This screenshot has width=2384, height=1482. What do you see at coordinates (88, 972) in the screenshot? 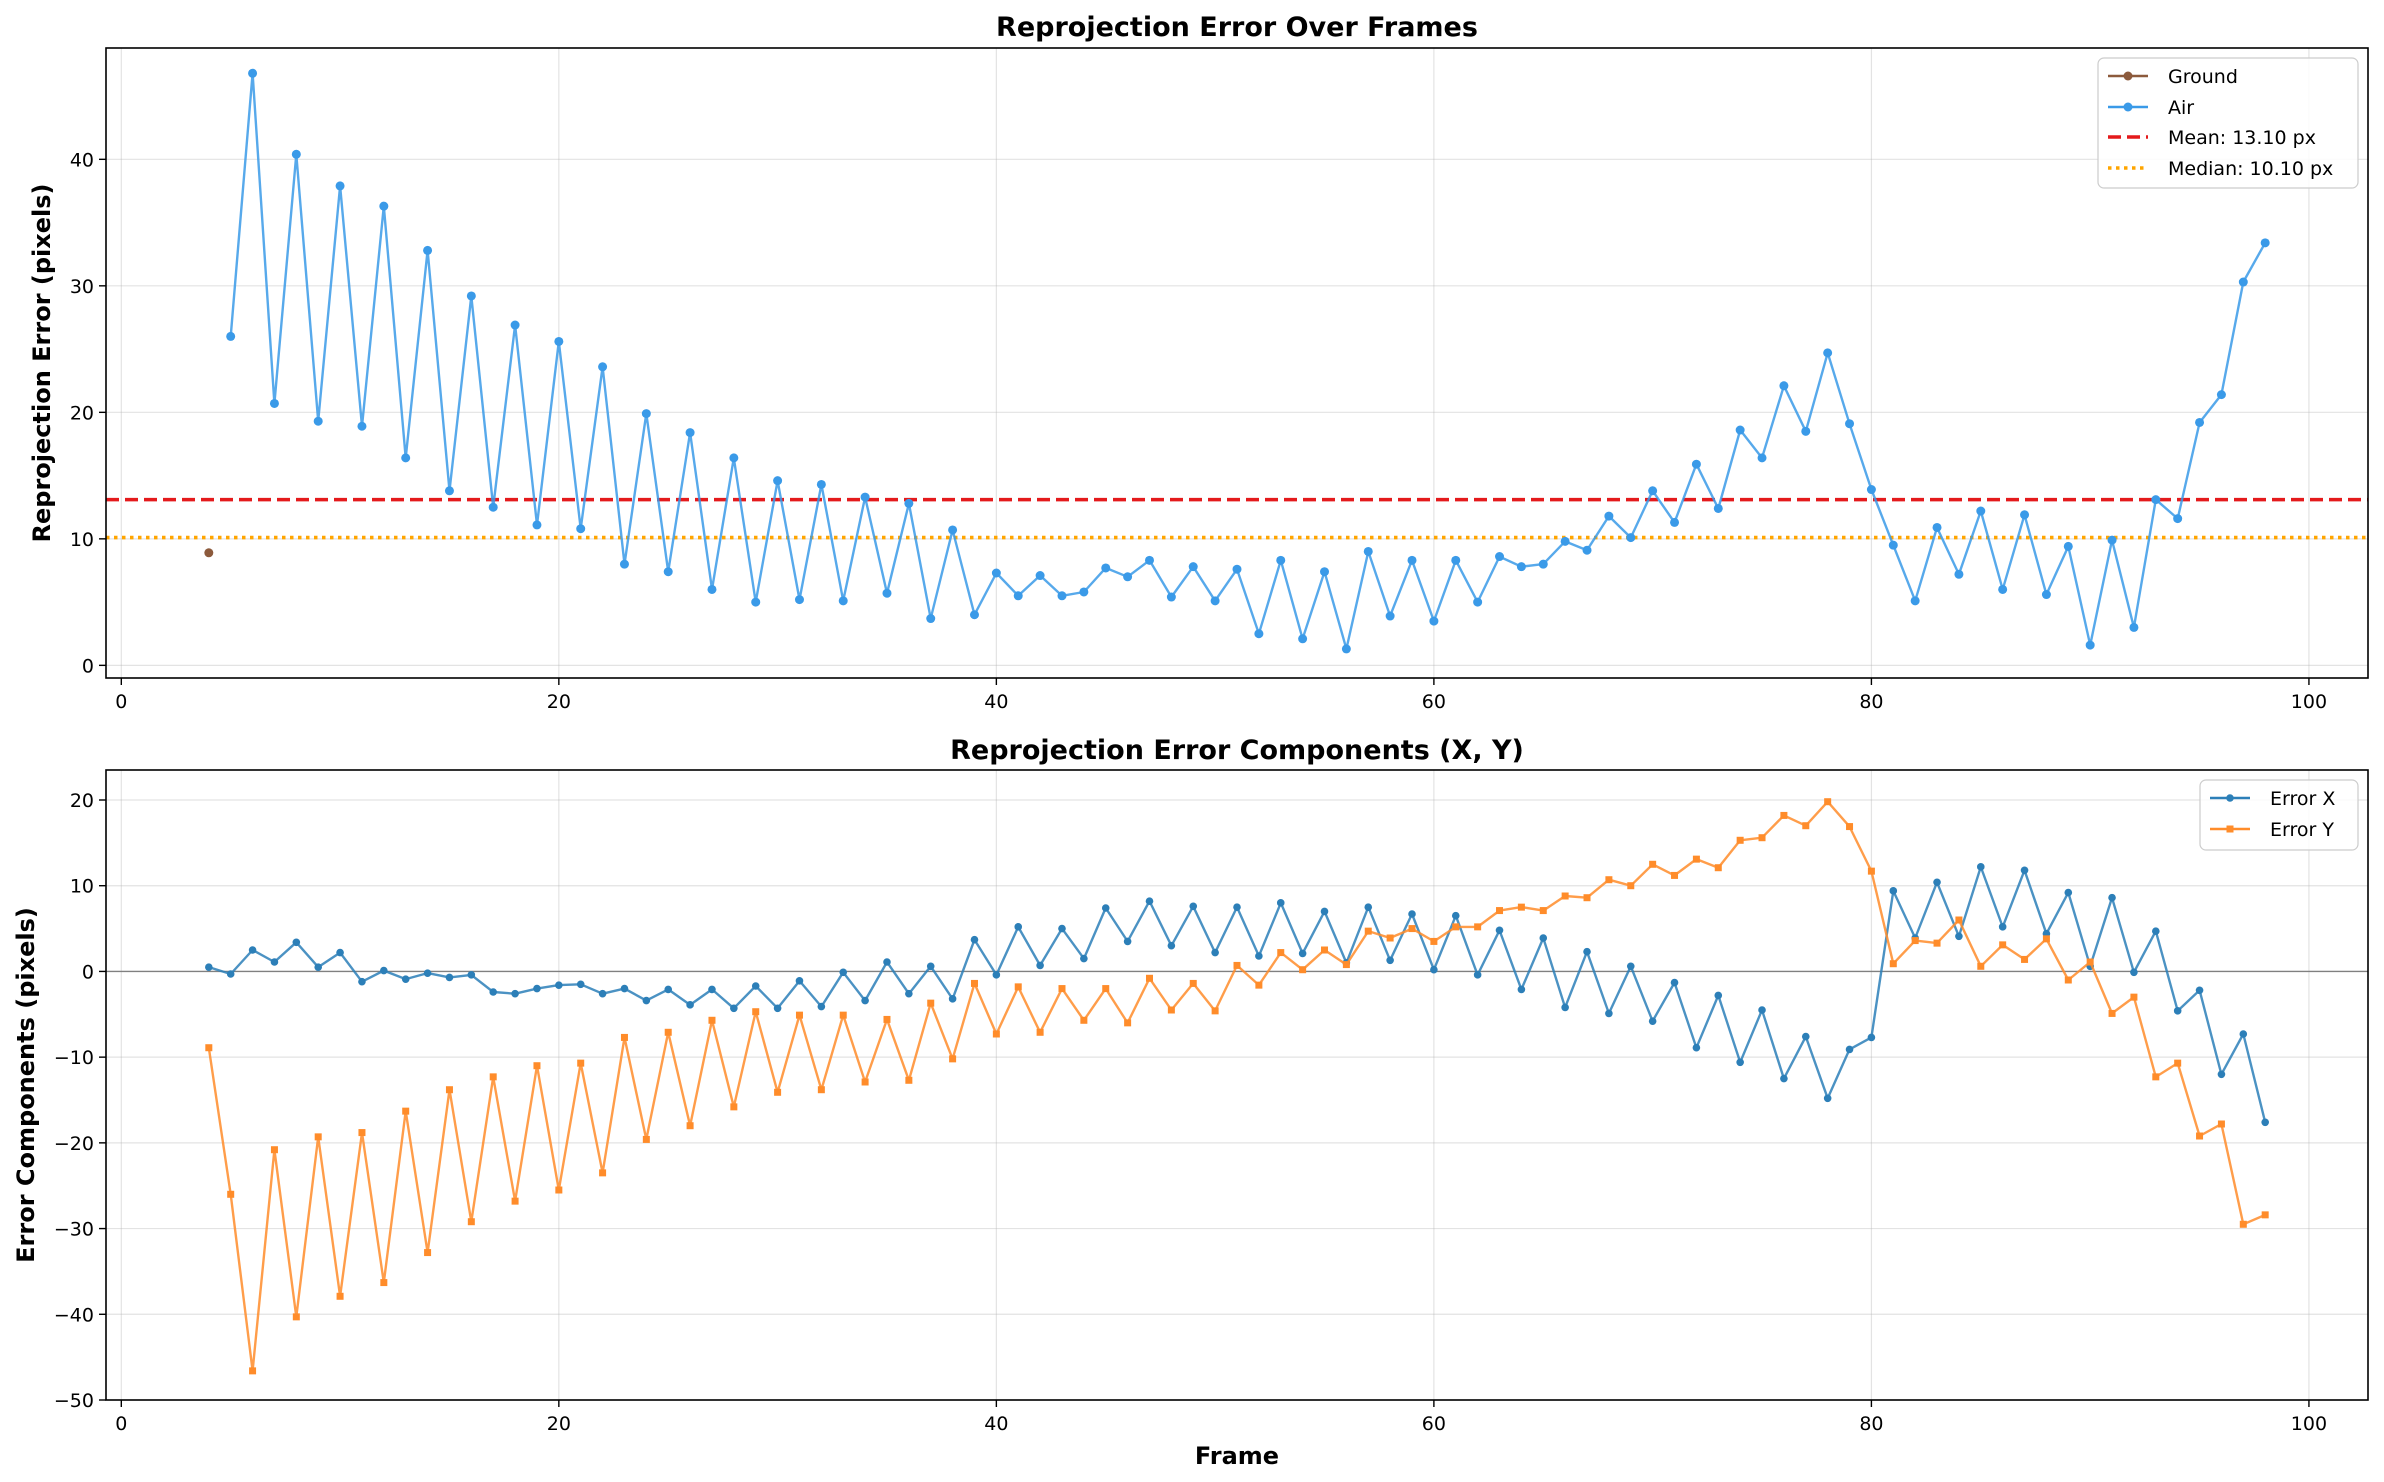
I see `y-tick-label: 0` at bounding box center [88, 972].